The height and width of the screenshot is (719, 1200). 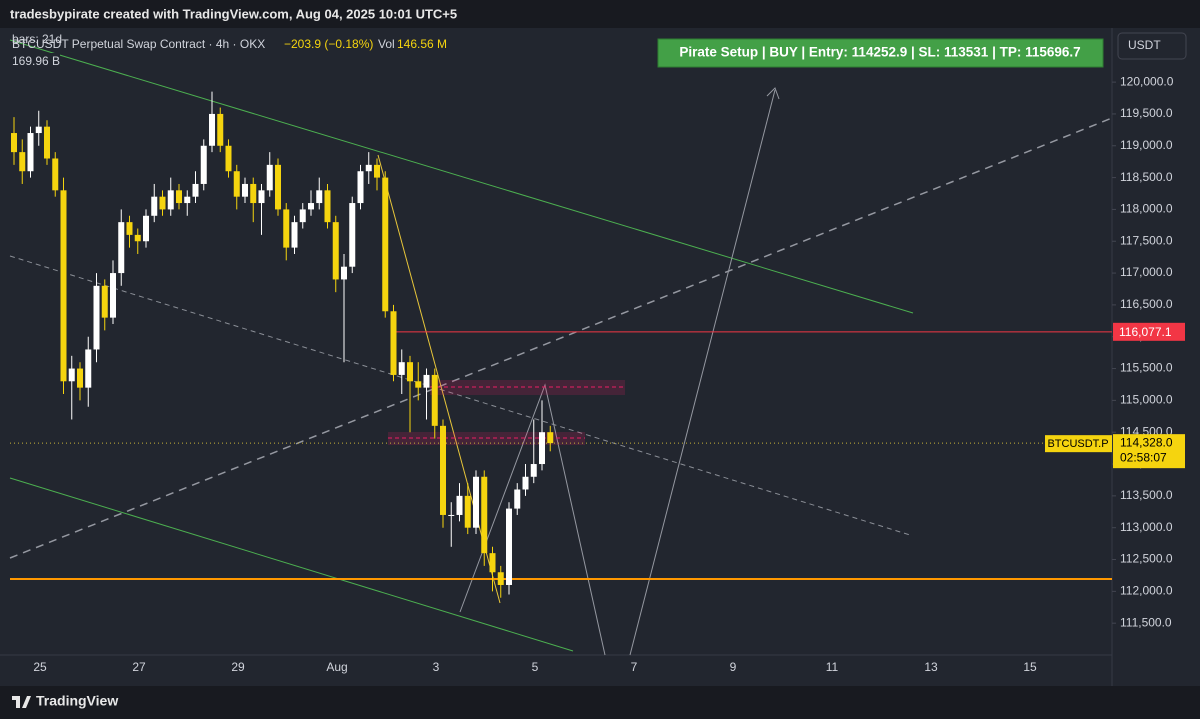 I want to click on last-symbol: BTCUSDT.P, so click(x=1077, y=444).